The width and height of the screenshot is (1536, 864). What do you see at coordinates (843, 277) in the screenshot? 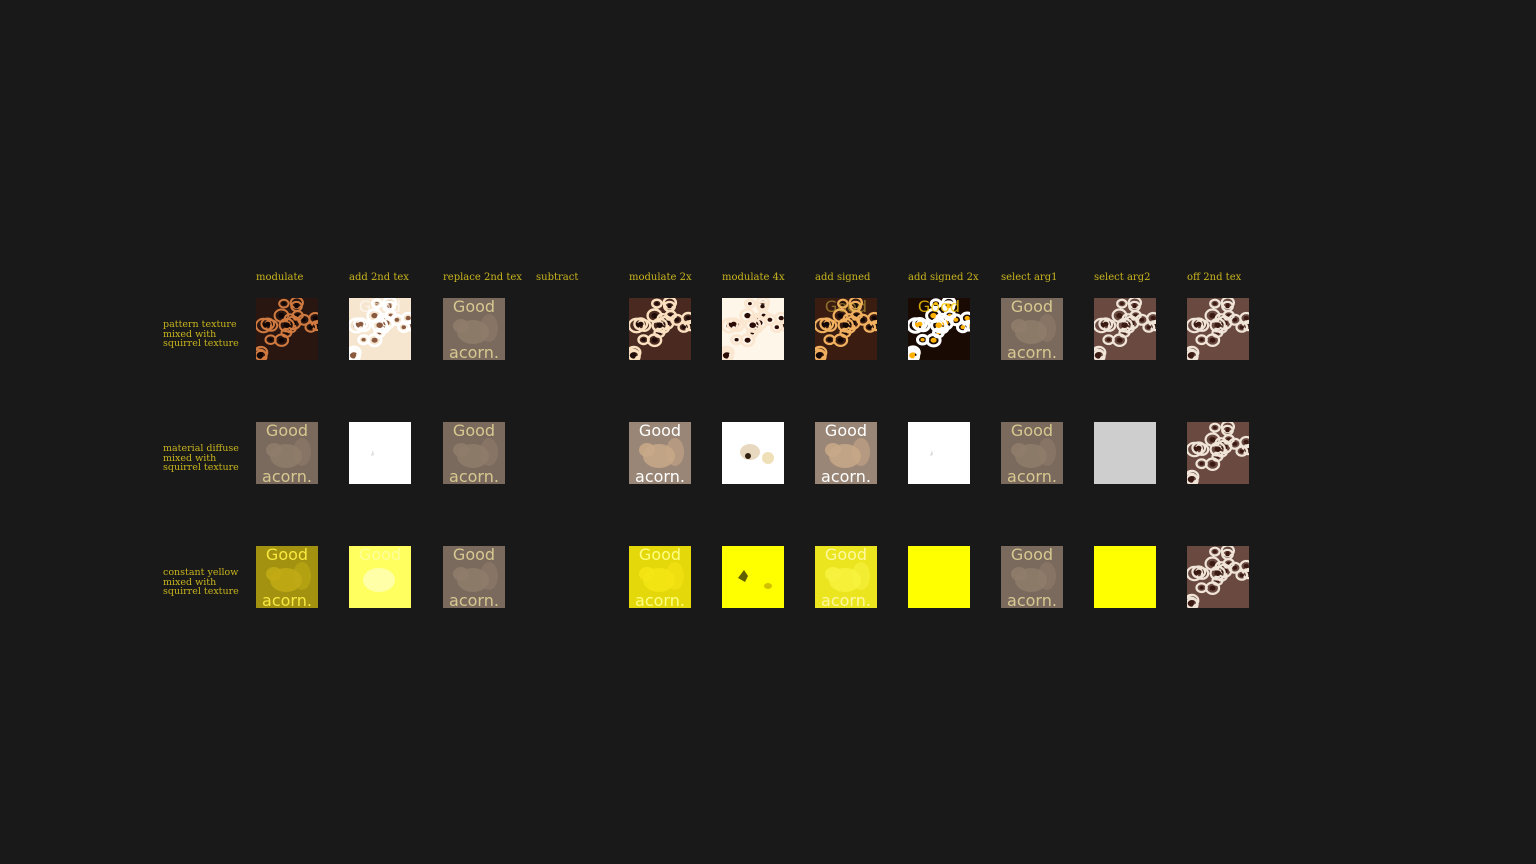
I see `column-header-add-signed: add signed` at bounding box center [843, 277].